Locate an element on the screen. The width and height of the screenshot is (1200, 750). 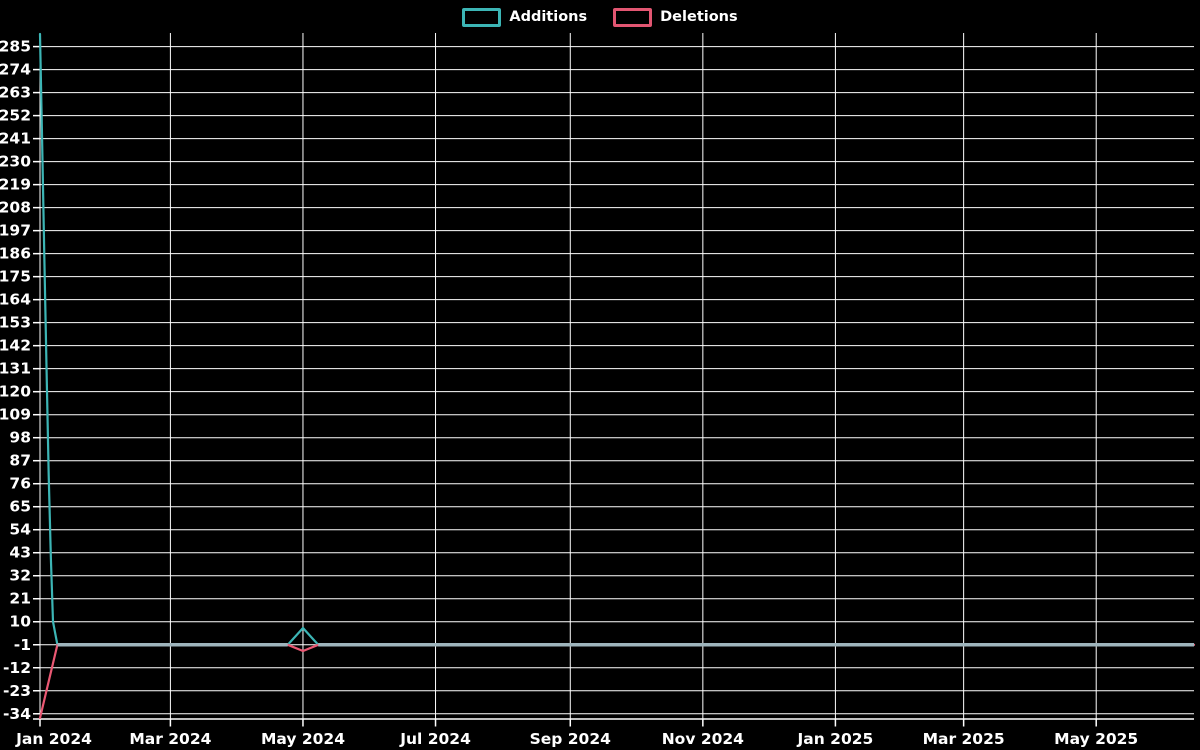
y-tick-label: 10 is located at coordinates (20, 622).